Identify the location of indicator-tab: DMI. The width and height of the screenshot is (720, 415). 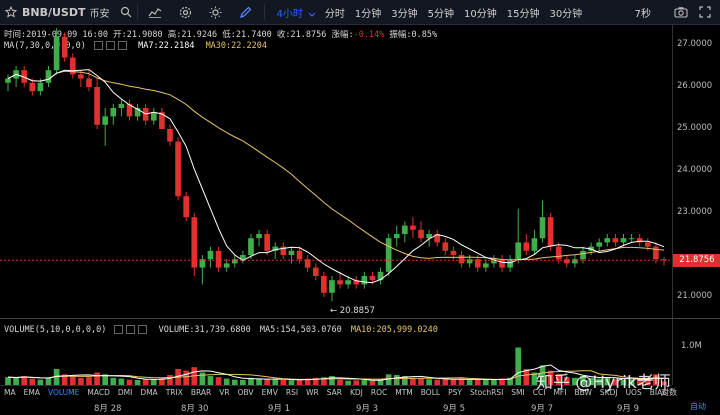
(125, 392).